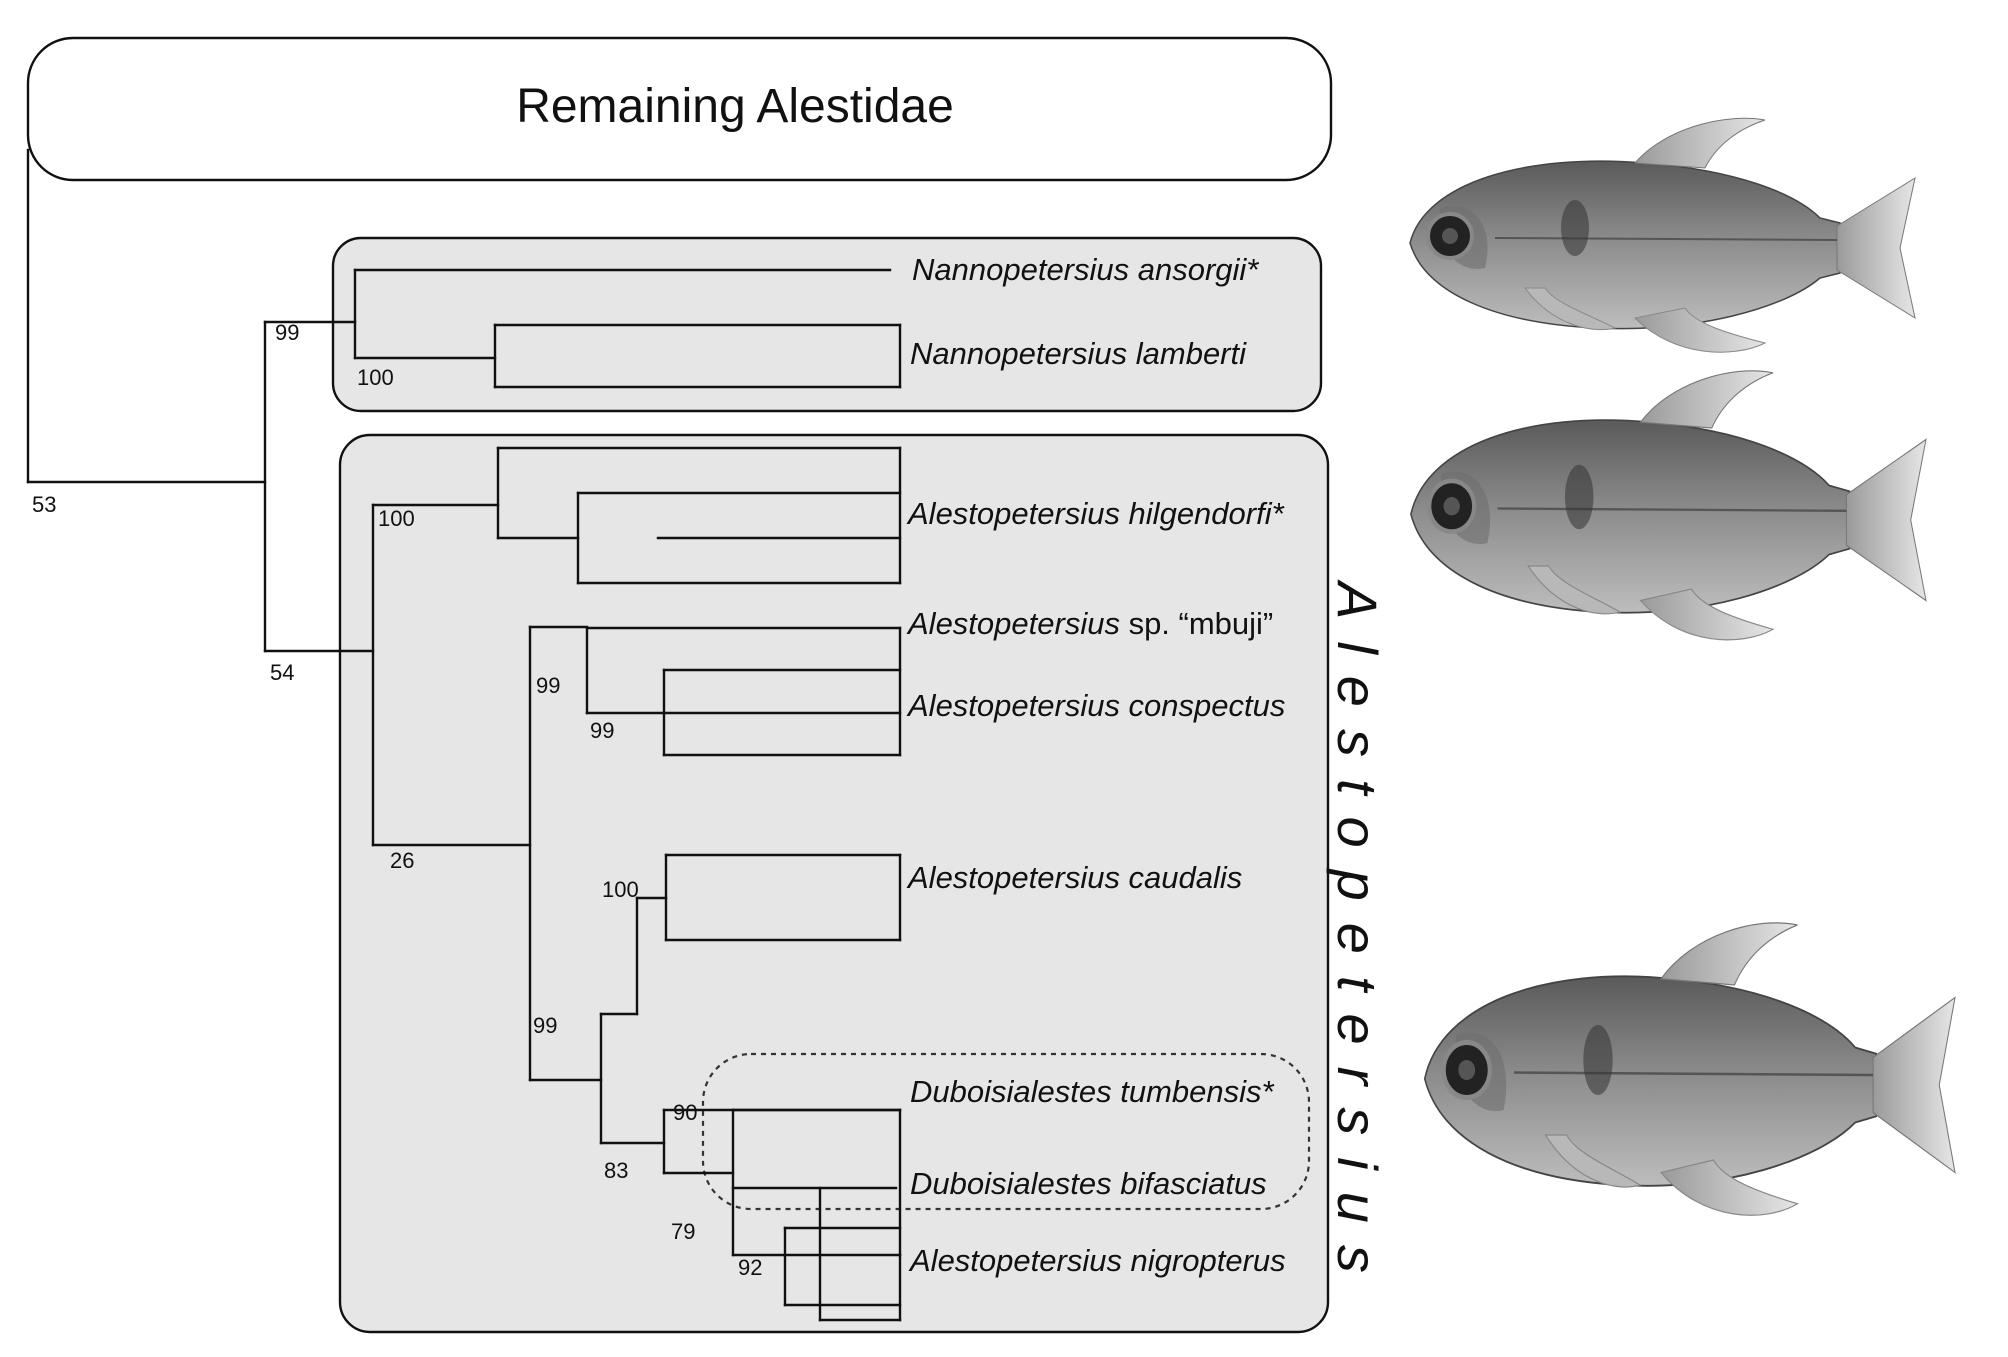 Image resolution: width=2008 pixels, height=1357 pixels. Describe the element at coordinates (750, 1267) in the screenshot. I see `support-value: 92` at that location.